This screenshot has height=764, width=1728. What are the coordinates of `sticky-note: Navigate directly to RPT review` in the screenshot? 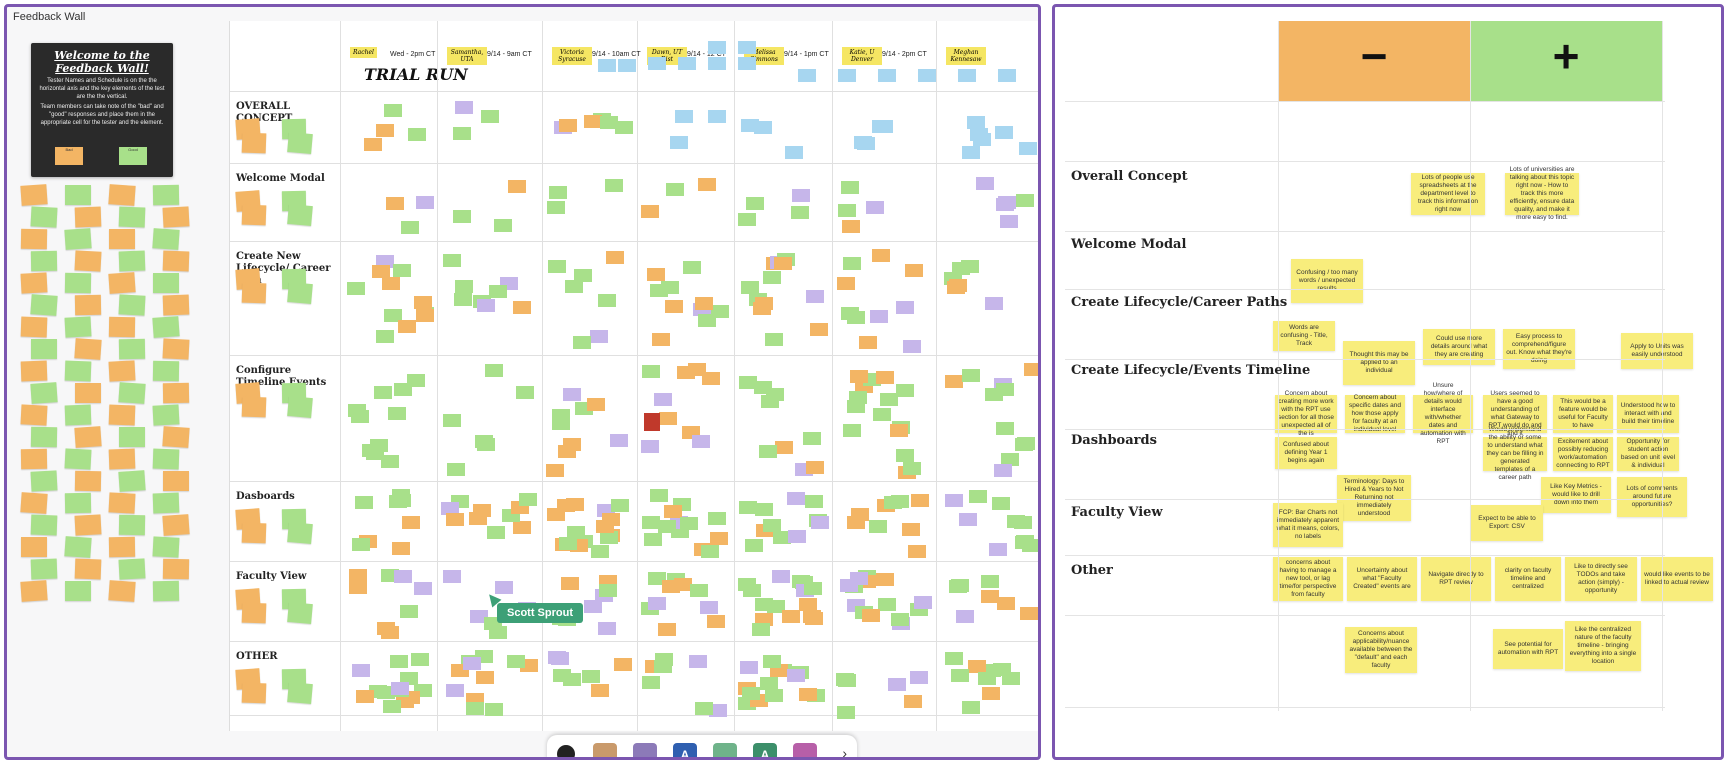 It's located at (1456, 579).